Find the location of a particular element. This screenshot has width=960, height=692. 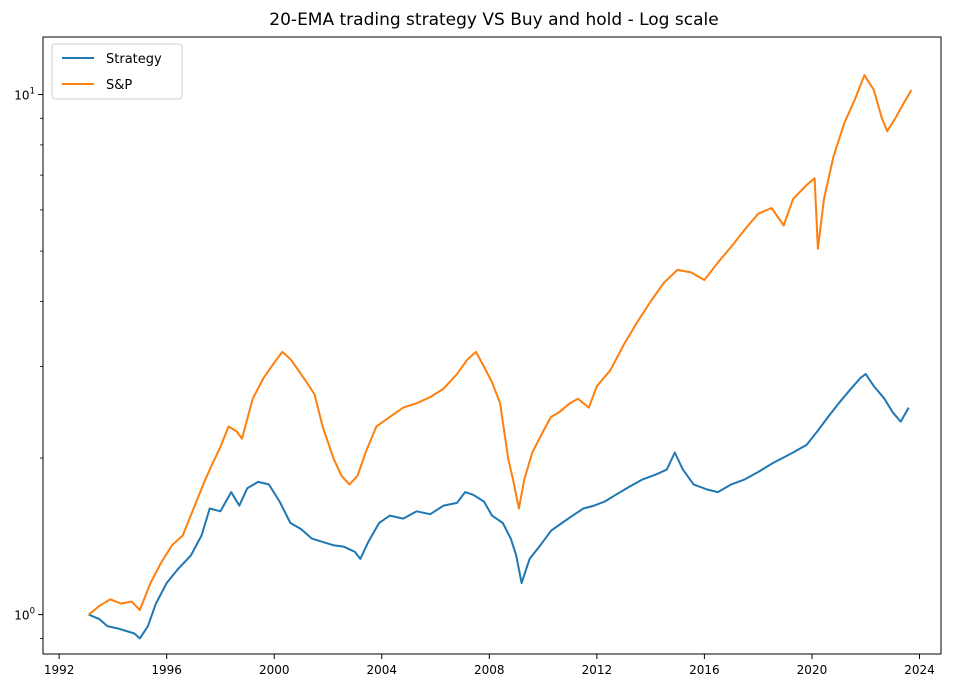

x-tick-label: 2004 is located at coordinates (381, 670).